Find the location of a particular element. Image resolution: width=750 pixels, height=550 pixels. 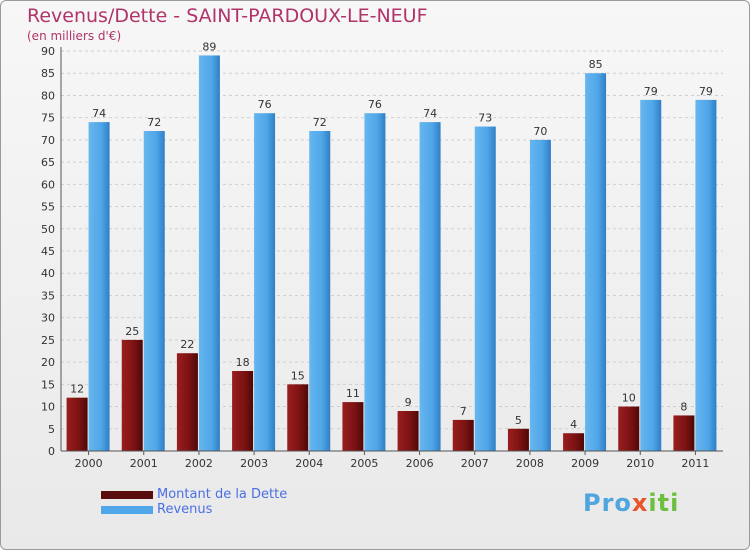

data-label-debt: 12 is located at coordinates (77, 389).